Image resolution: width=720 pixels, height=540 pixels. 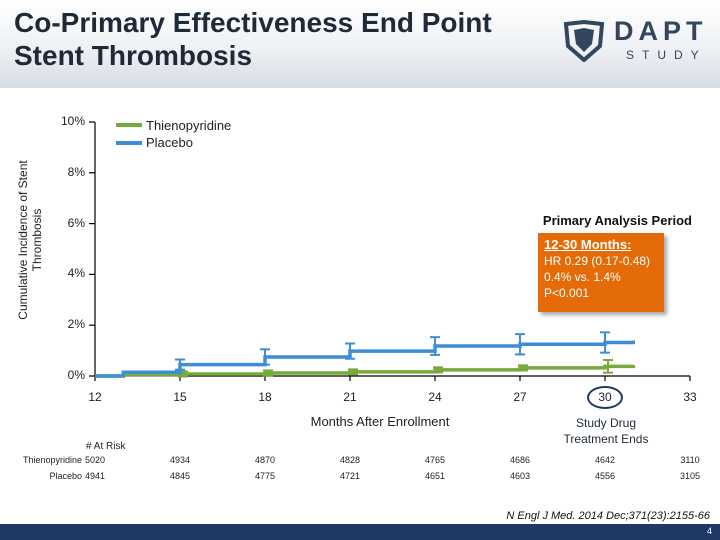 I want to click on at-risk-row-label: Placebo, so click(x=65, y=476).